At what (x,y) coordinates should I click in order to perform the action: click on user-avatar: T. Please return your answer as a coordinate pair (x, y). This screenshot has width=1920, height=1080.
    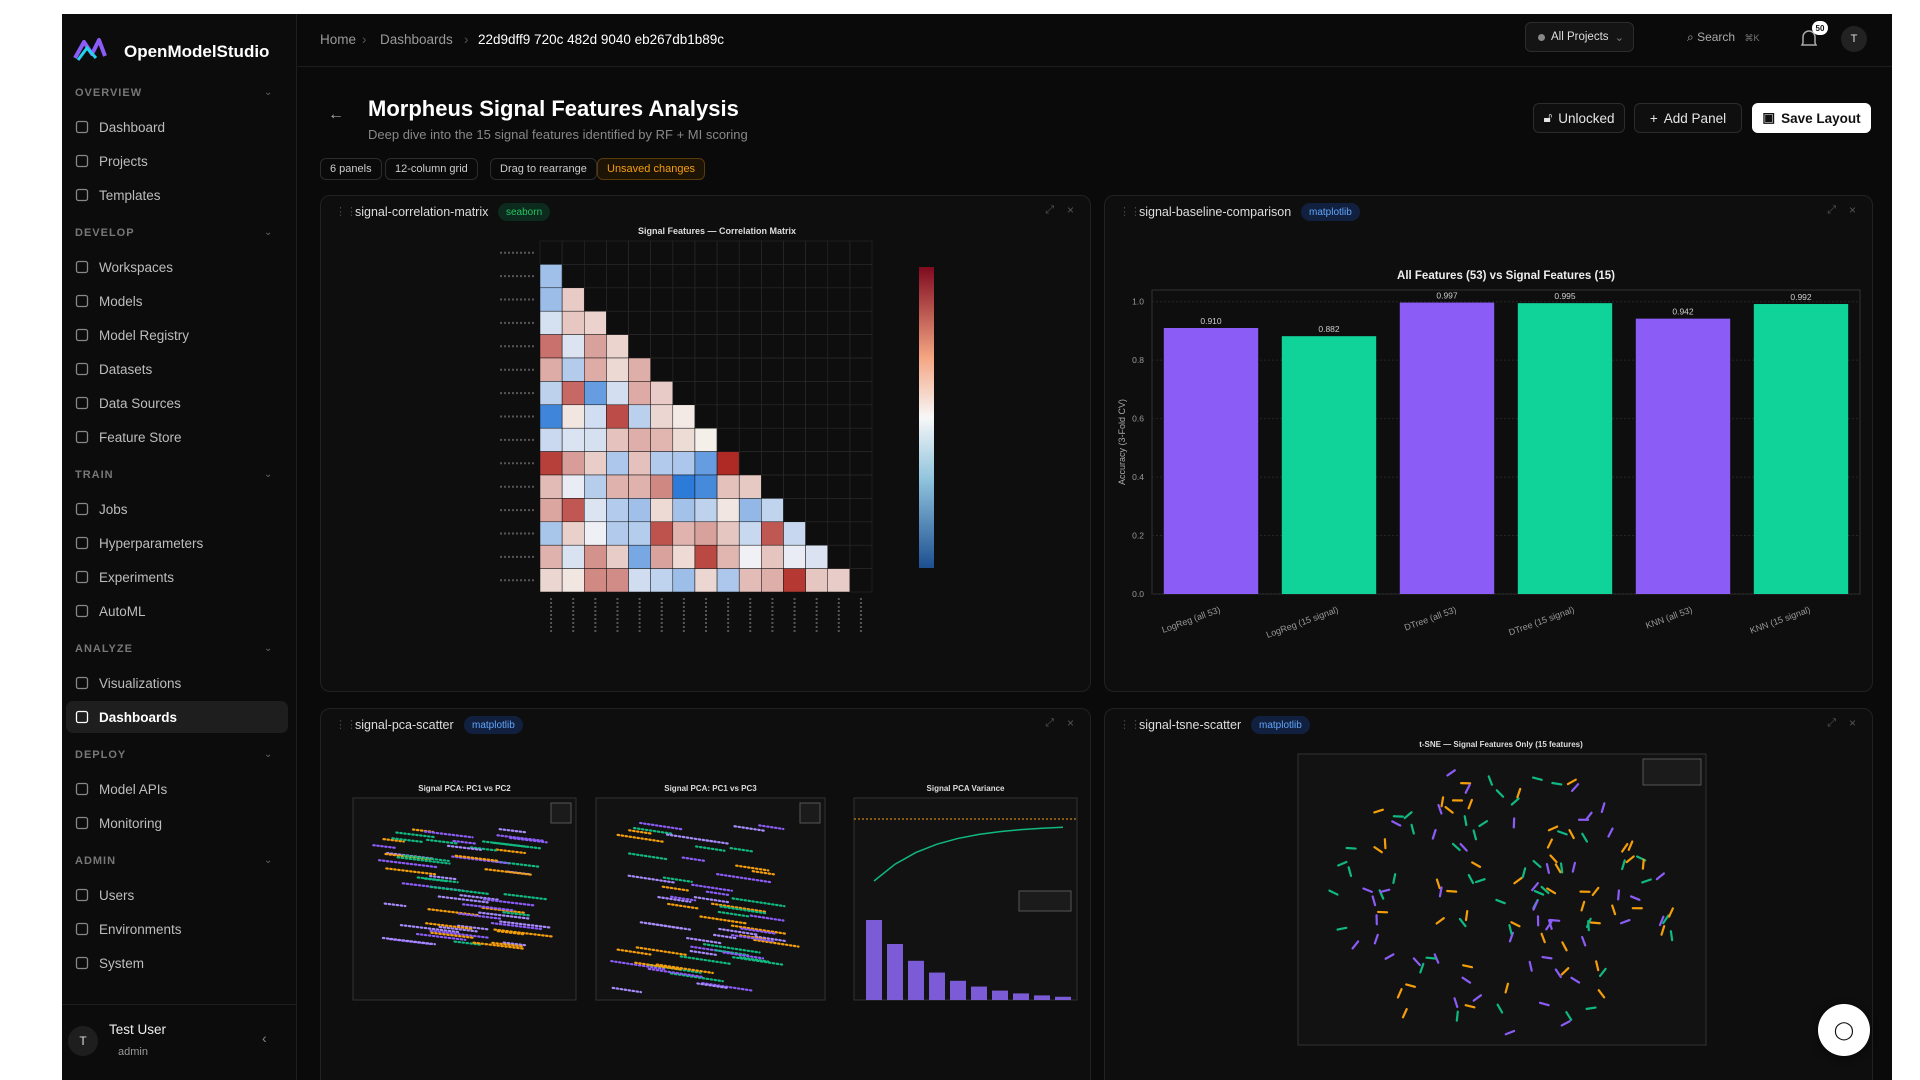
    Looking at the image, I should click on (83, 1041).